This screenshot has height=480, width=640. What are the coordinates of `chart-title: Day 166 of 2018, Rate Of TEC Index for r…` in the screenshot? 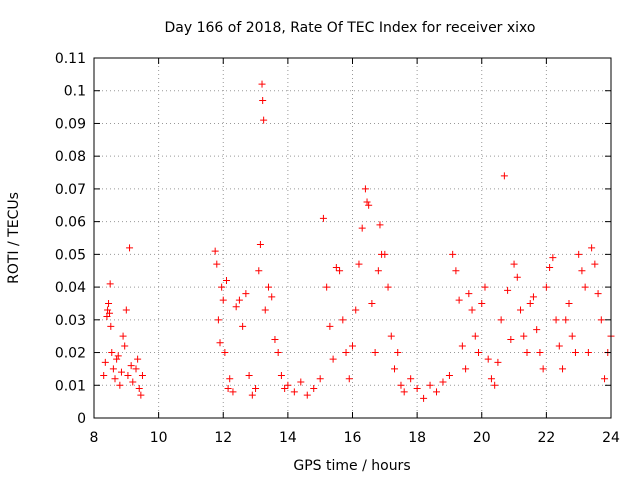 It's located at (350, 28).